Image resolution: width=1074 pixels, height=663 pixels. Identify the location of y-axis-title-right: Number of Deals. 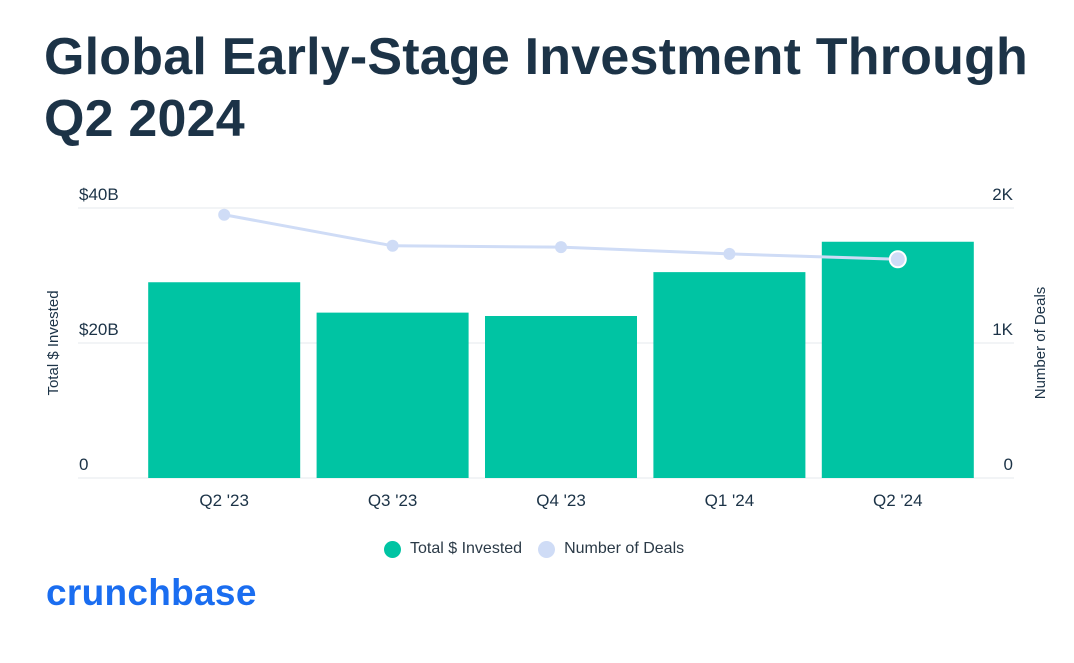
(1040, 343).